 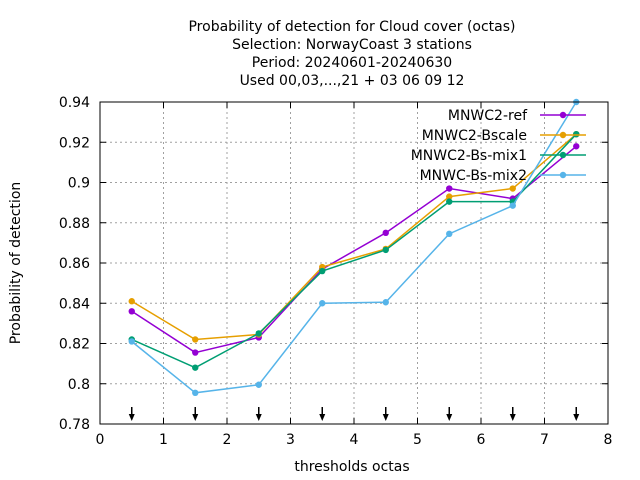 I want to click on y-tick-label-6: 0.9, so click(x=79, y=184).